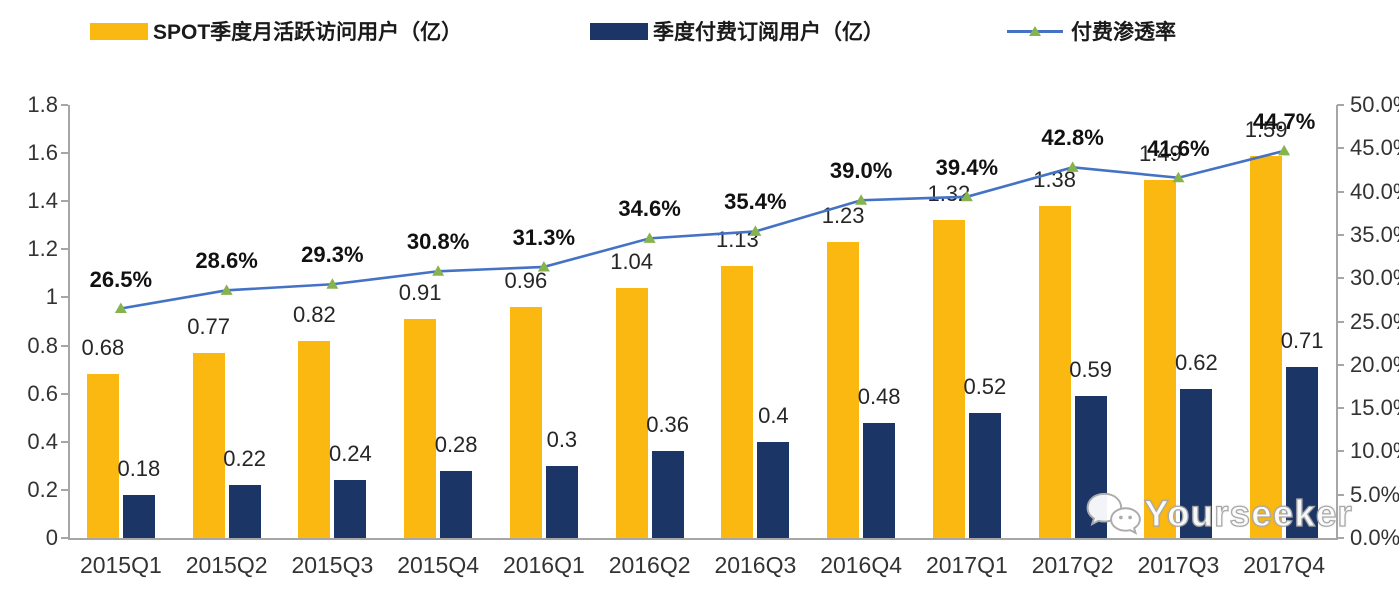 The height and width of the screenshot is (596, 1399). I want to click on bar-subscribers-2016Q3, so click(773, 489).